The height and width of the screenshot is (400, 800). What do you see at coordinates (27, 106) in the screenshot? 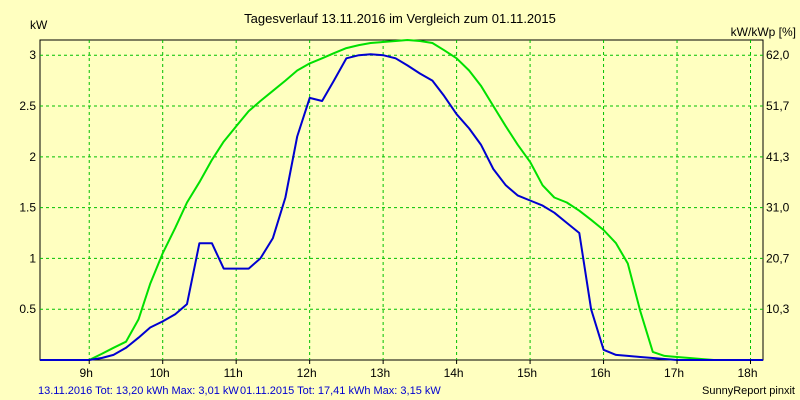
I see `y-tick-label-left: 2.5` at bounding box center [27, 106].